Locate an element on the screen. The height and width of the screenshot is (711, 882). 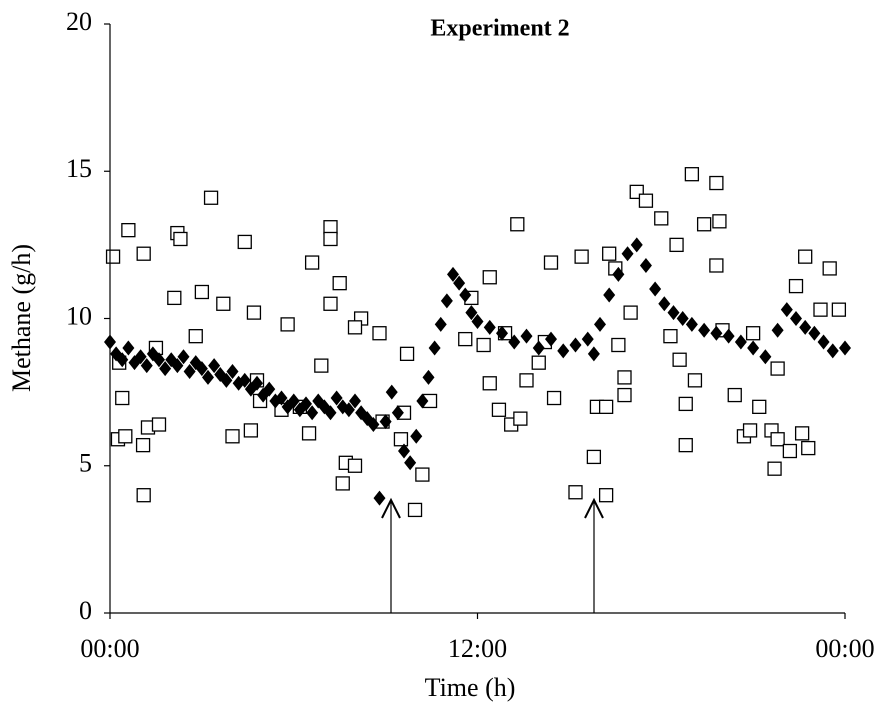
y-tick-label: 15 is located at coordinates (79, 168).